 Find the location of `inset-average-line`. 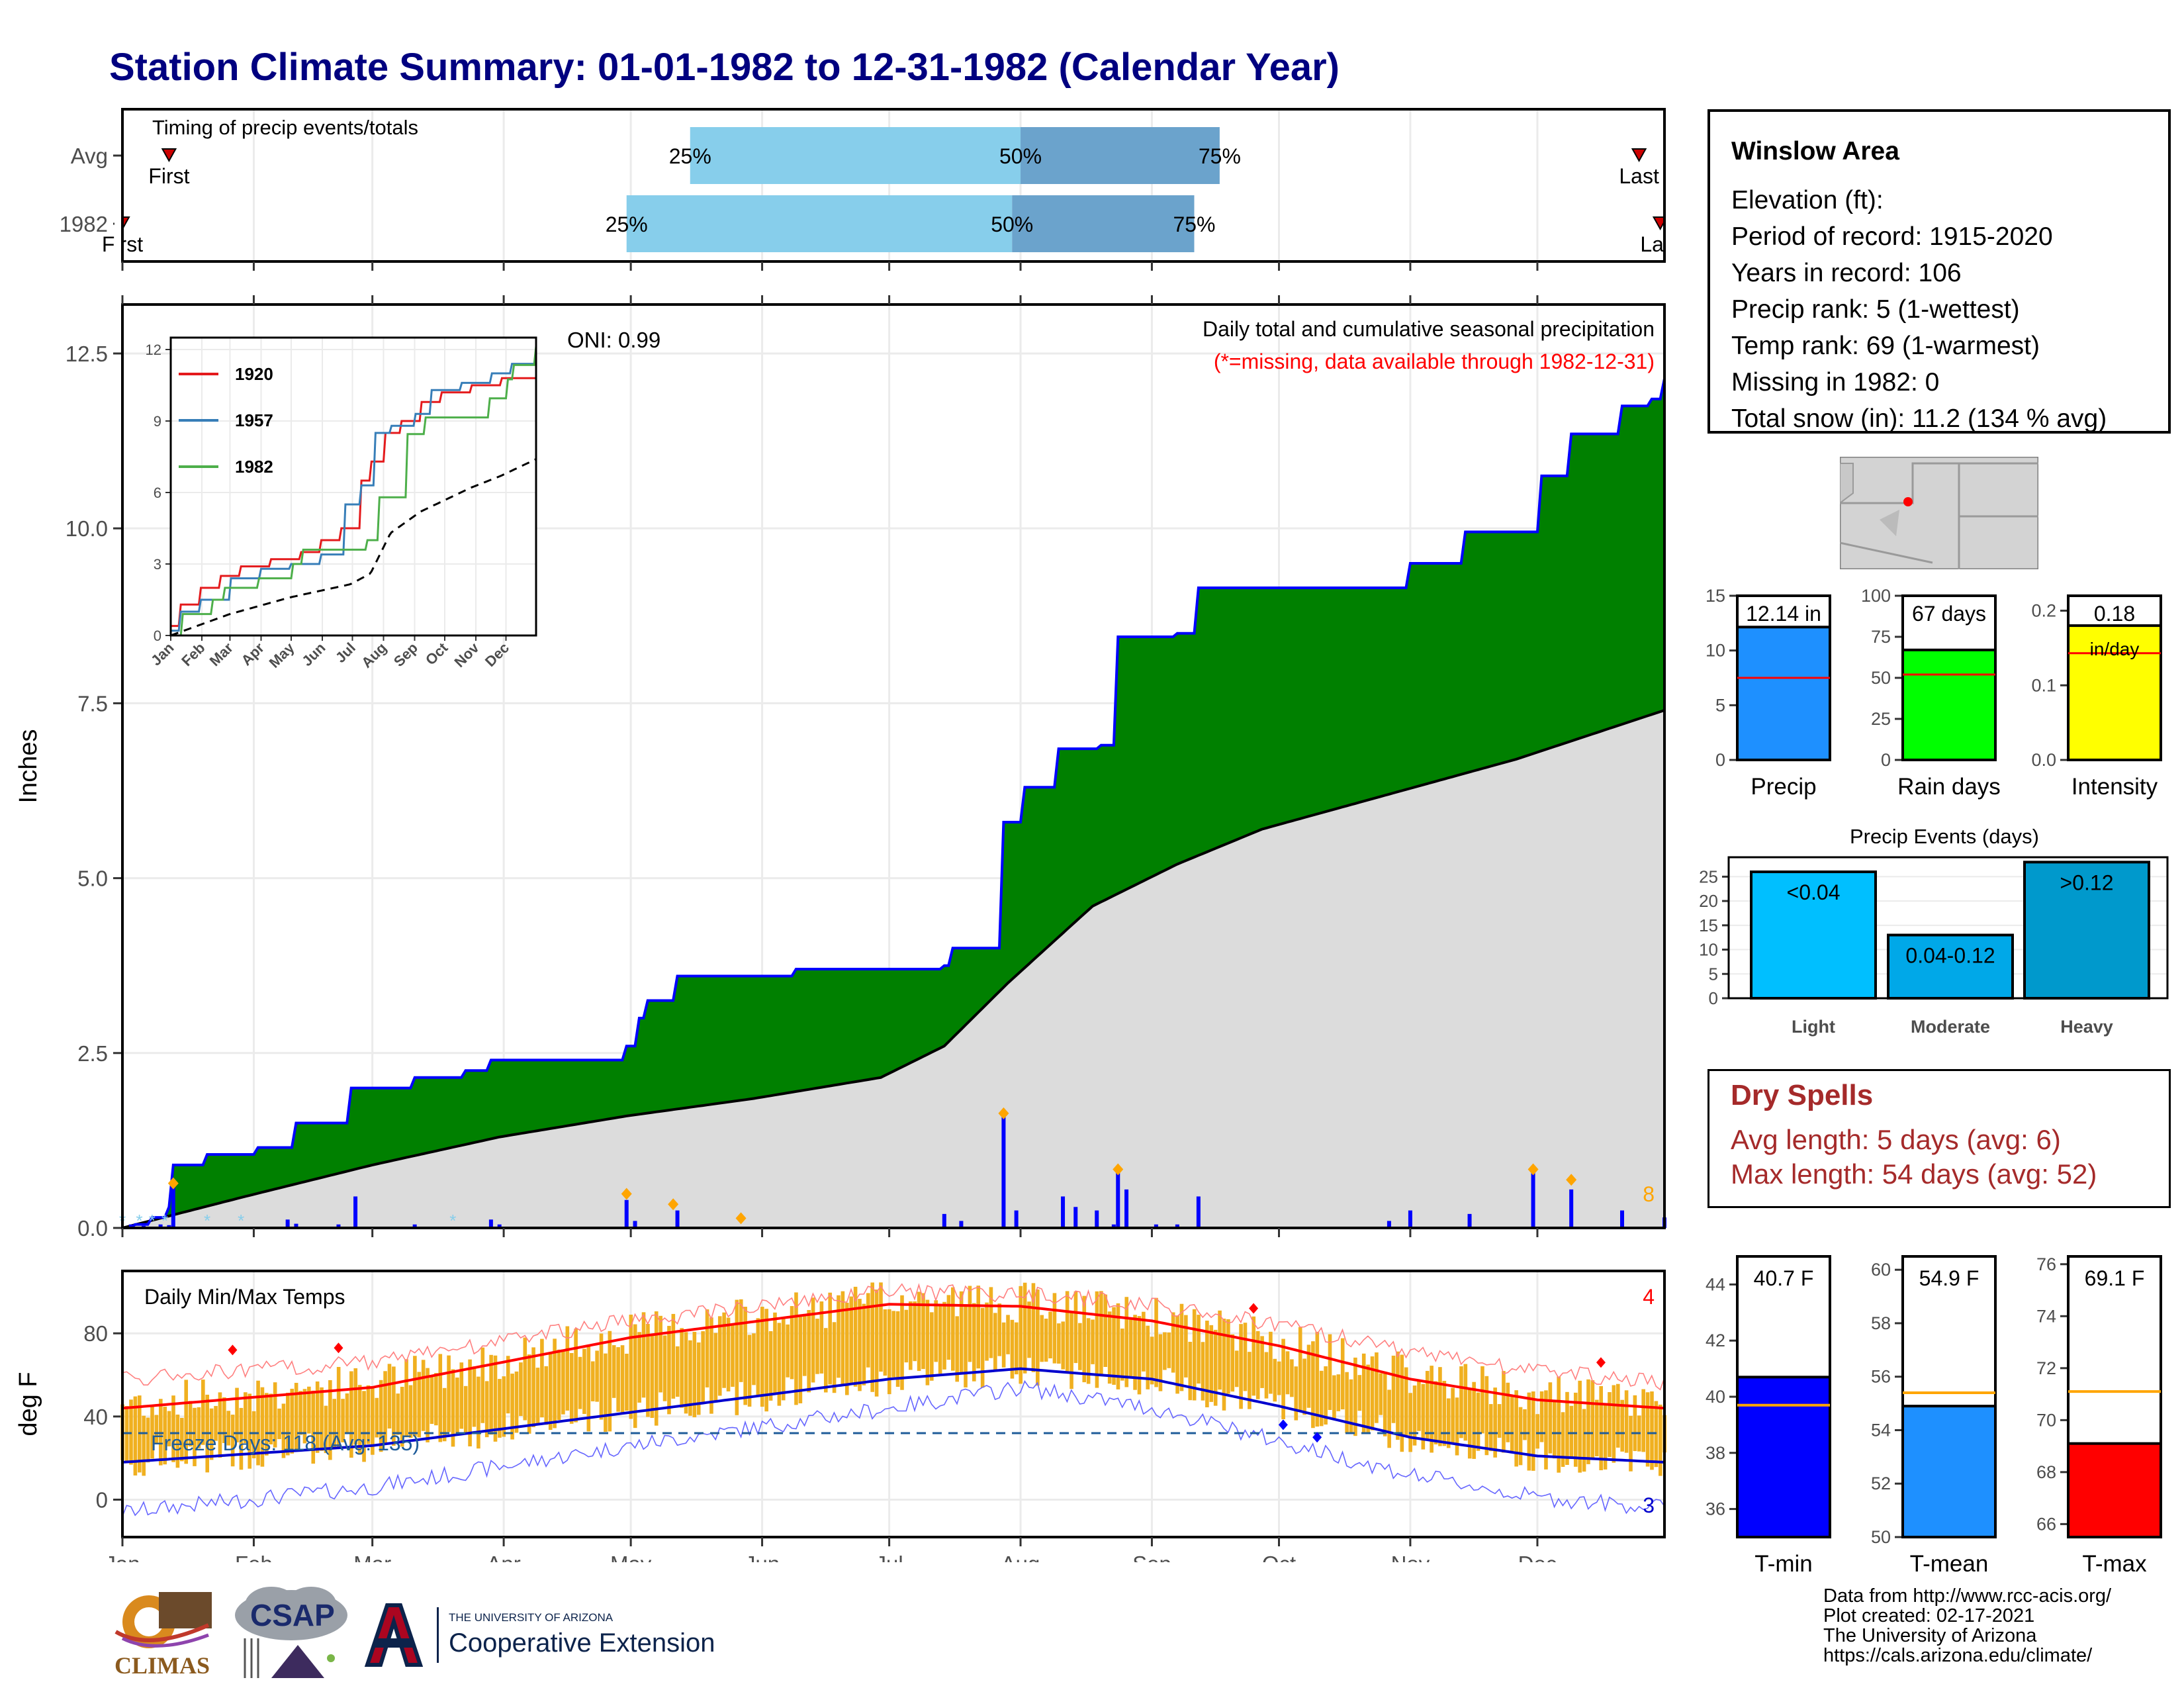

inset-average-line is located at coordinates (353, 547).